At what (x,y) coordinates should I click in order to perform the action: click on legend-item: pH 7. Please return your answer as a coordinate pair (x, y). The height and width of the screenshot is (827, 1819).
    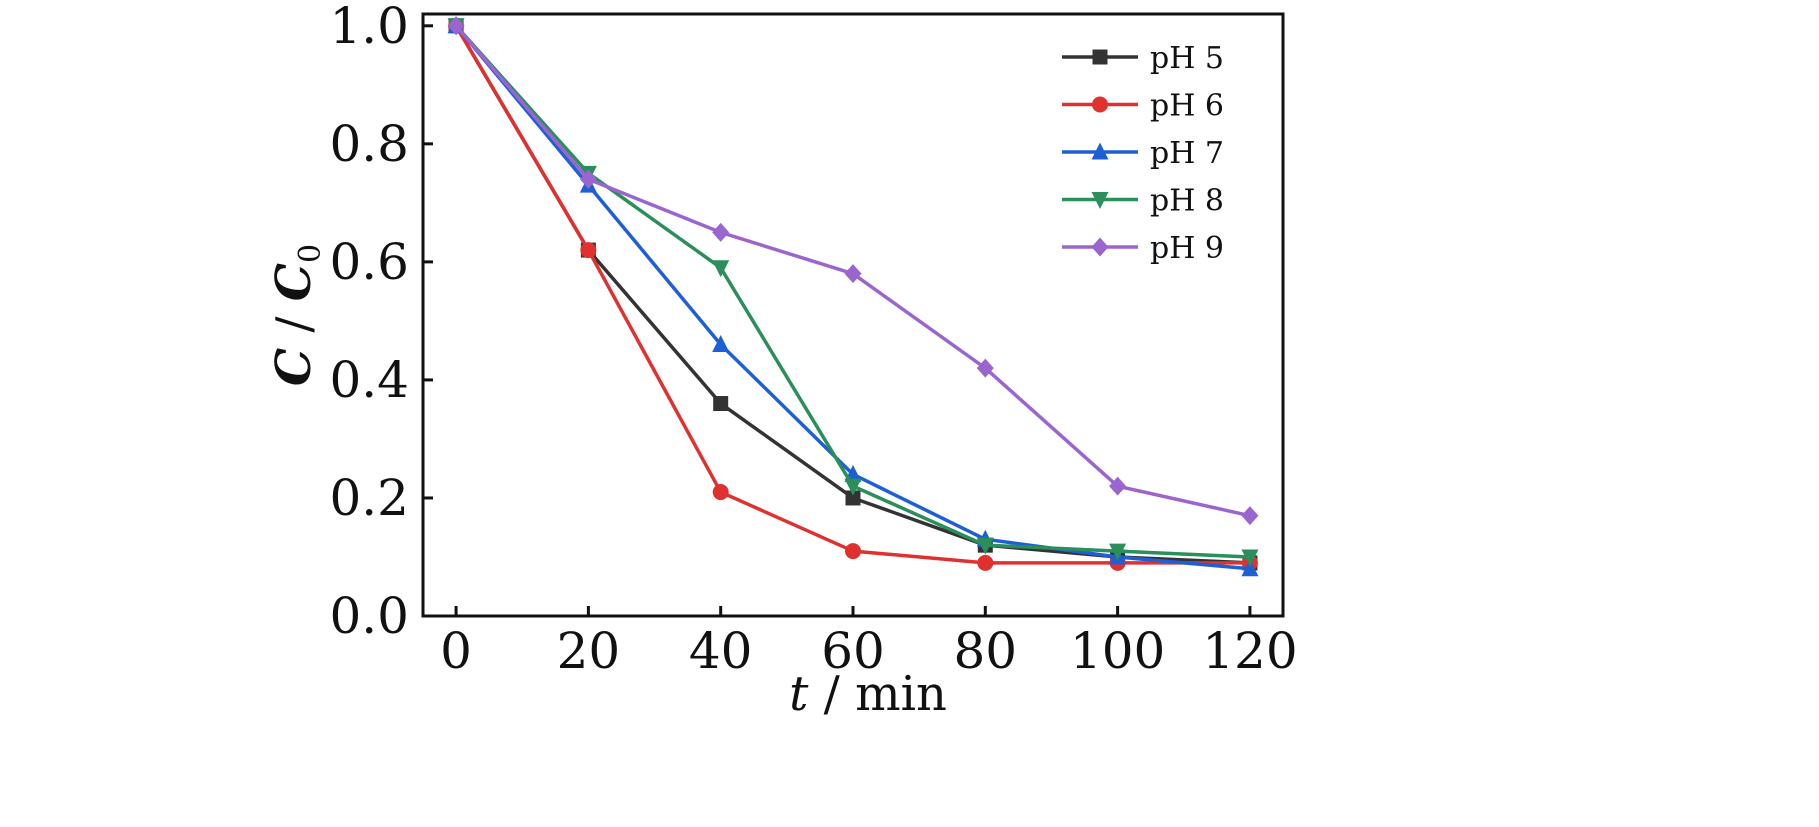
    Looking at the image, I should click on (1143, 153).